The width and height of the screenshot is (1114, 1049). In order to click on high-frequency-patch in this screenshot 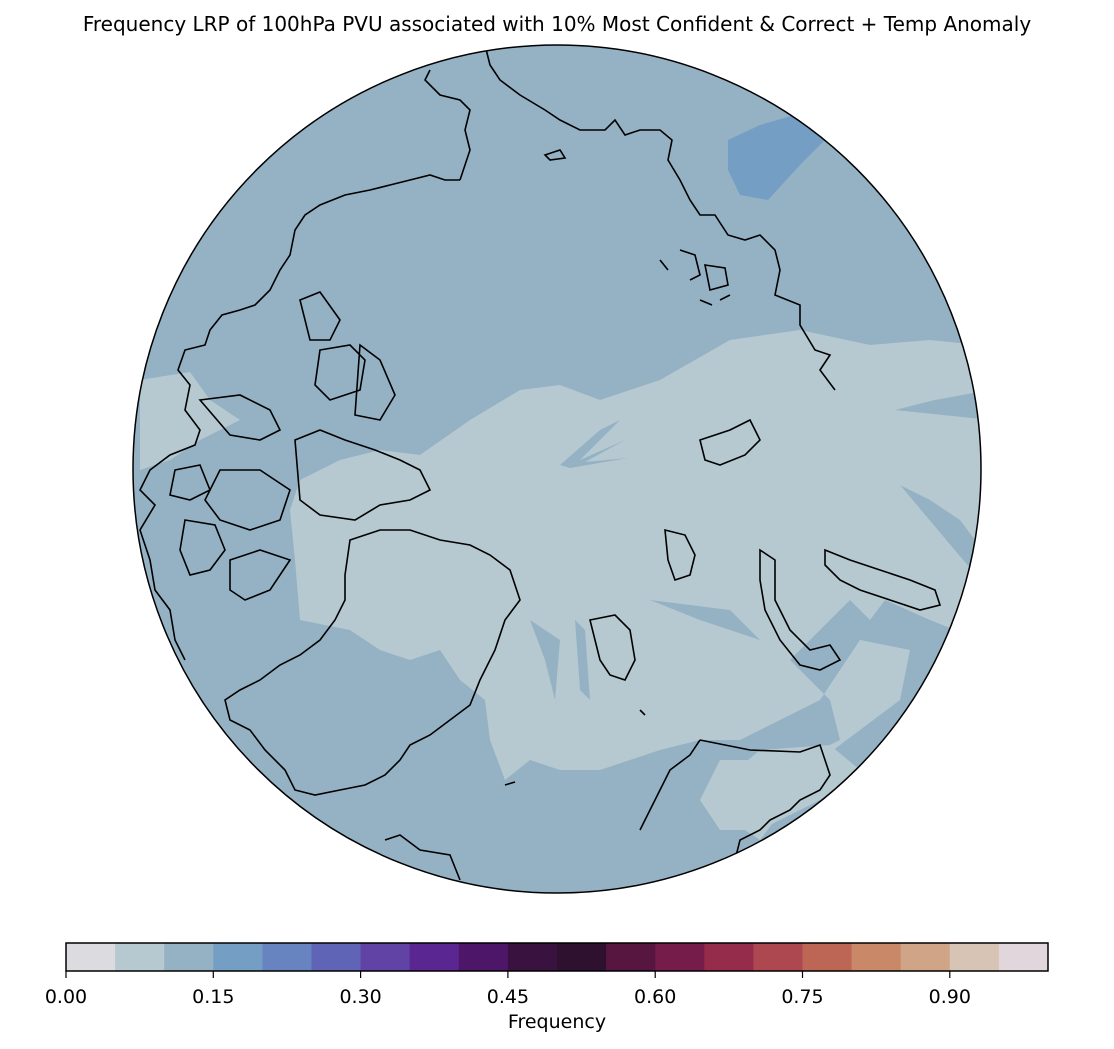, I will do `click(776, 157)`.